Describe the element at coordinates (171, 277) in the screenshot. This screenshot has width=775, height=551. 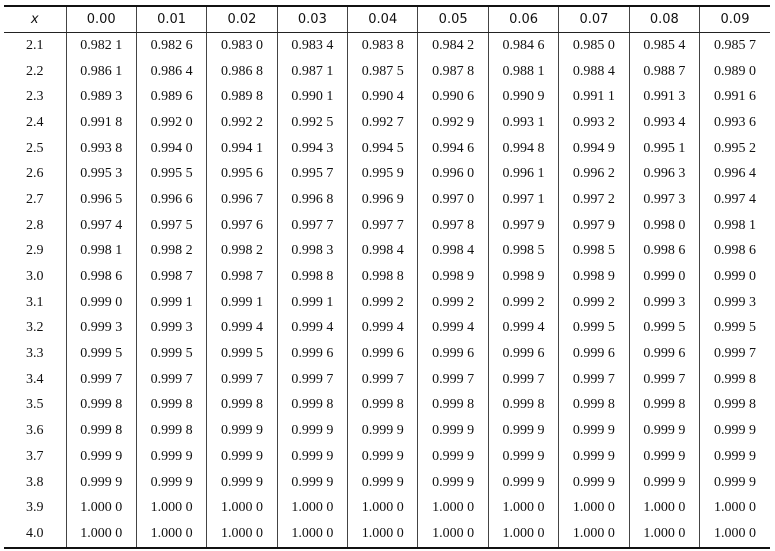
I see `cell: 0.998 7` at that location.